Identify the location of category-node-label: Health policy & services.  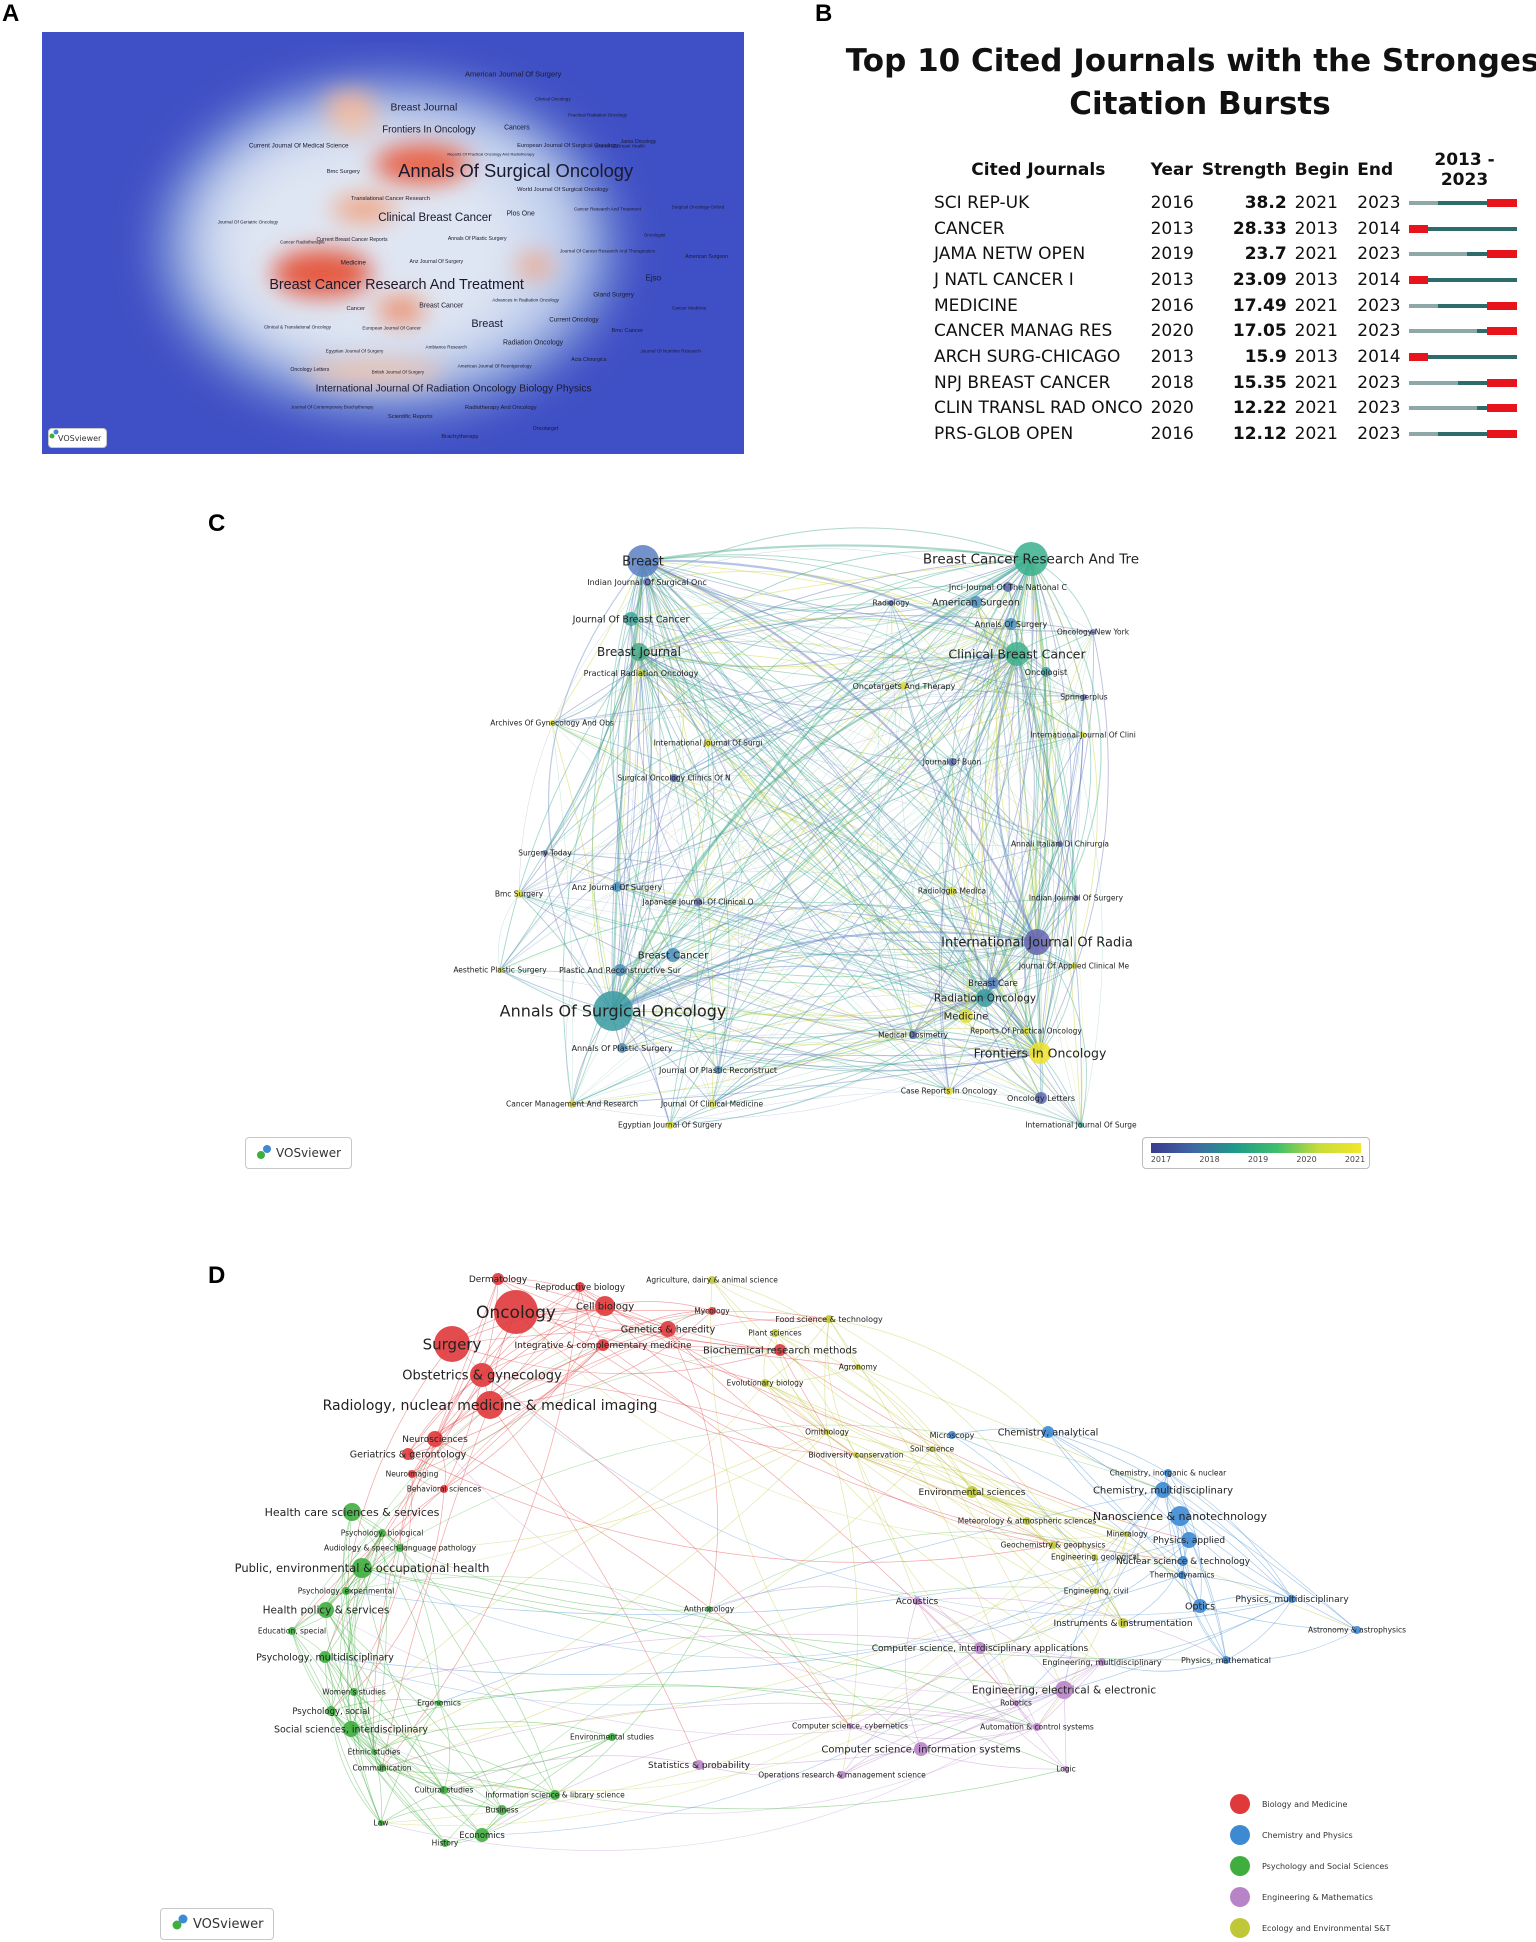
(326, 1611).